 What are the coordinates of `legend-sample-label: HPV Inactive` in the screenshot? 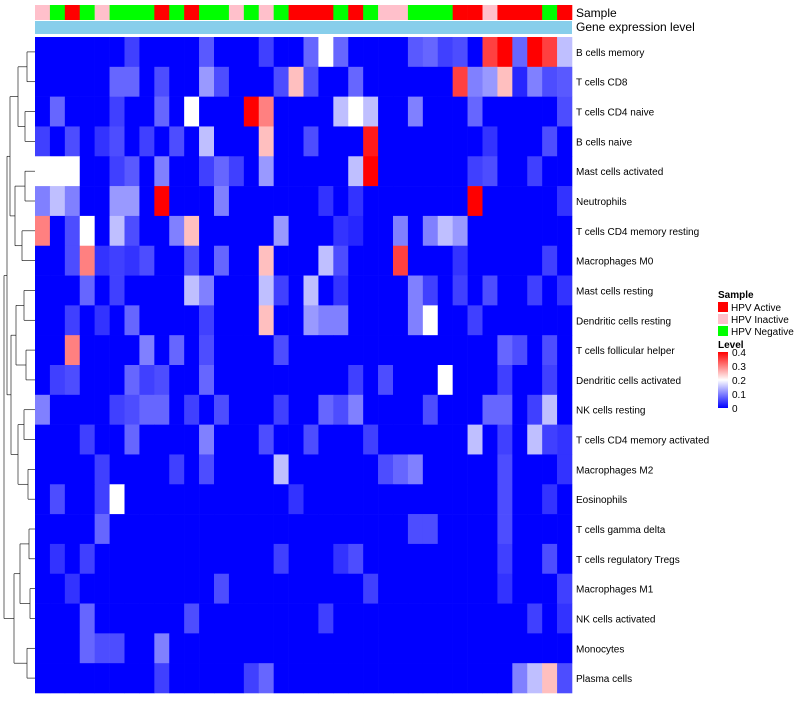 It's located at (760, 320).